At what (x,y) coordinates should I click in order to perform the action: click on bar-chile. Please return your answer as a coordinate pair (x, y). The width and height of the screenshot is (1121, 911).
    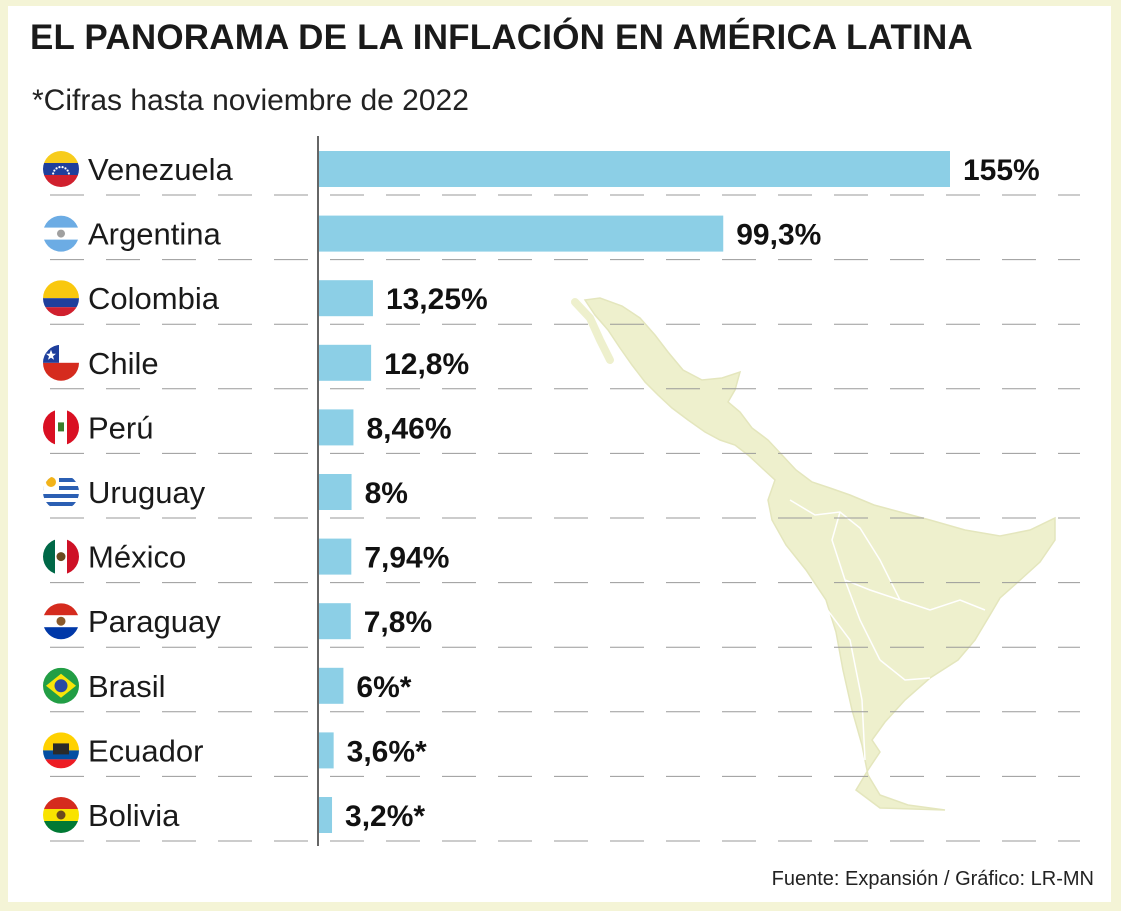
    Looking at the image, I should click on (345, 362).